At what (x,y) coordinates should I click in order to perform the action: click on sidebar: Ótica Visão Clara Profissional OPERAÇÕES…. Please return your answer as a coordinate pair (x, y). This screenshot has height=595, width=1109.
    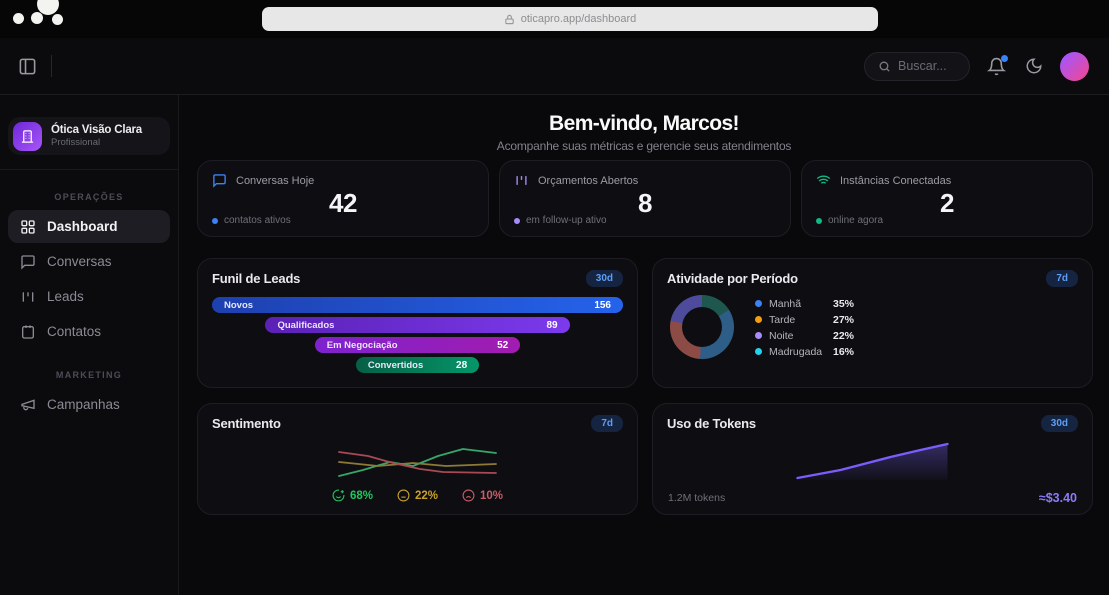
    Looking at the image, I should click on (89, 345).